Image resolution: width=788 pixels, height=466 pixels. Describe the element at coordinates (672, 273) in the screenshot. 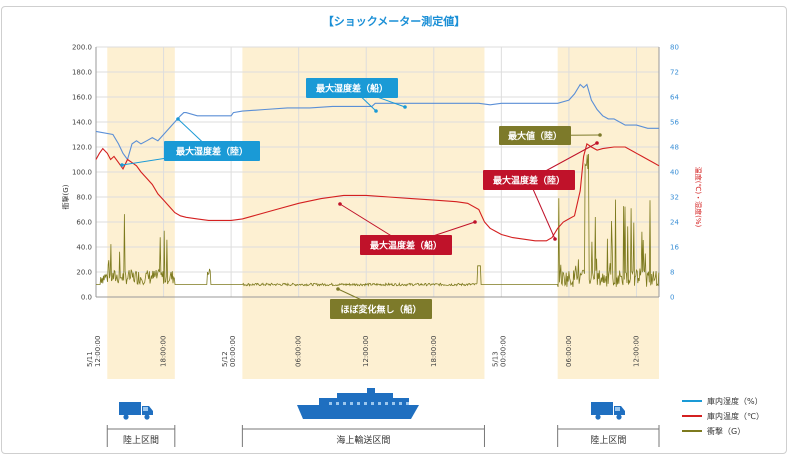

I see `y-tick-right: 8` at that location.